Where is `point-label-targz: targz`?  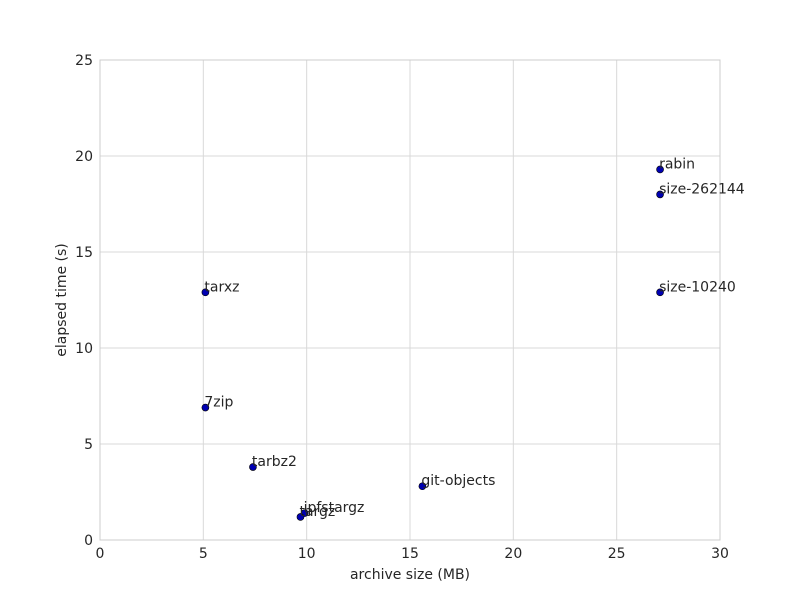
point-label-targz: targz is located at coordinates (317, 512).